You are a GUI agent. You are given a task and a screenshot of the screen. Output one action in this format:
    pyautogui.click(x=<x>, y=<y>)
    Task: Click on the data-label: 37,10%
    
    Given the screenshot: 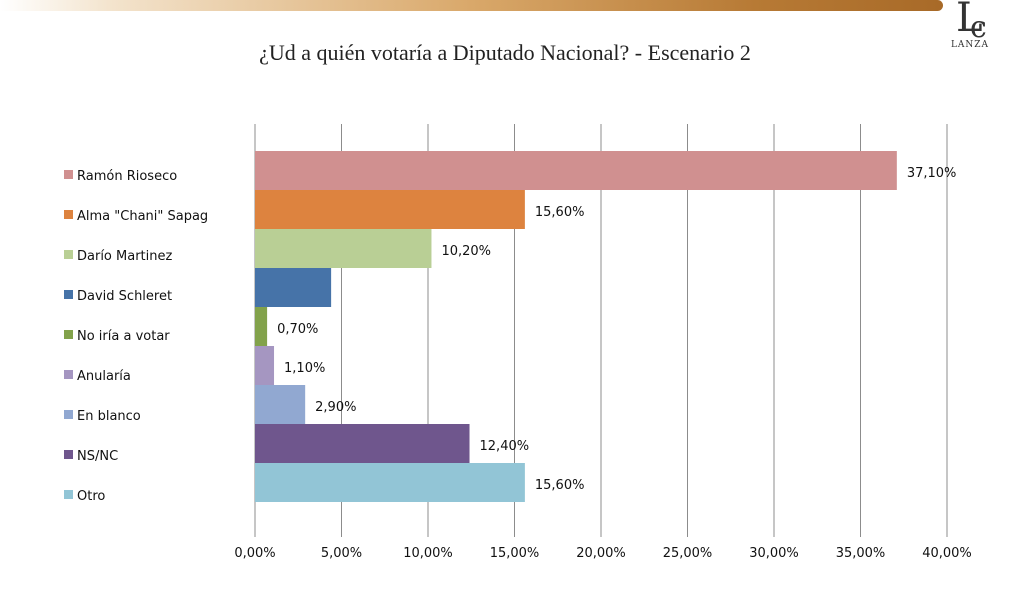 What is the action you would take?
    pyautogui.click(x=932, y=173)
    